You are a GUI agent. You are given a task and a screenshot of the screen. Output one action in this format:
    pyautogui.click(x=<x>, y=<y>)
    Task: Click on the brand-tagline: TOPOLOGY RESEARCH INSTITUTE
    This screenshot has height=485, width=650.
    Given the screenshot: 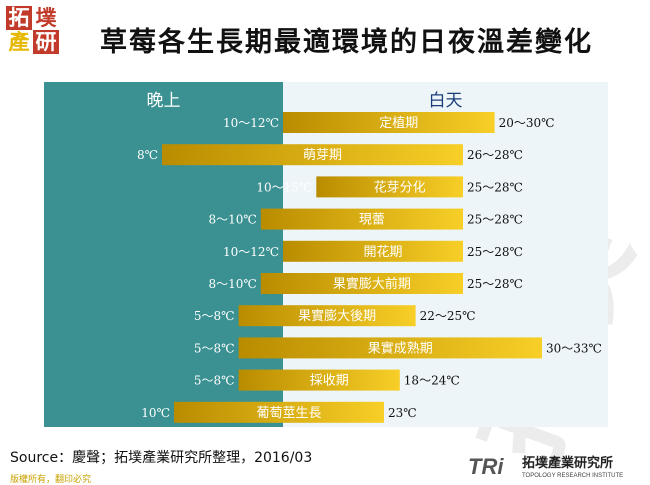 What is the action you would take?
    pyautogui.click(x=572, y=476)
    